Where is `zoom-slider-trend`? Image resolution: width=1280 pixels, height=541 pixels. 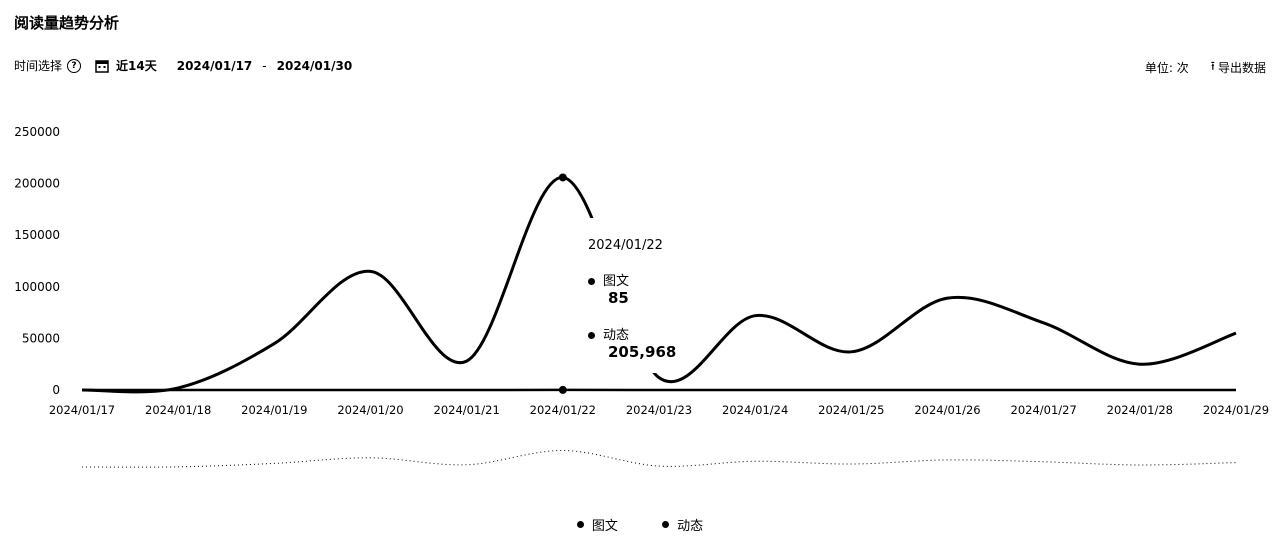 zoom-slider-trend is located at coordinates (659, 459).